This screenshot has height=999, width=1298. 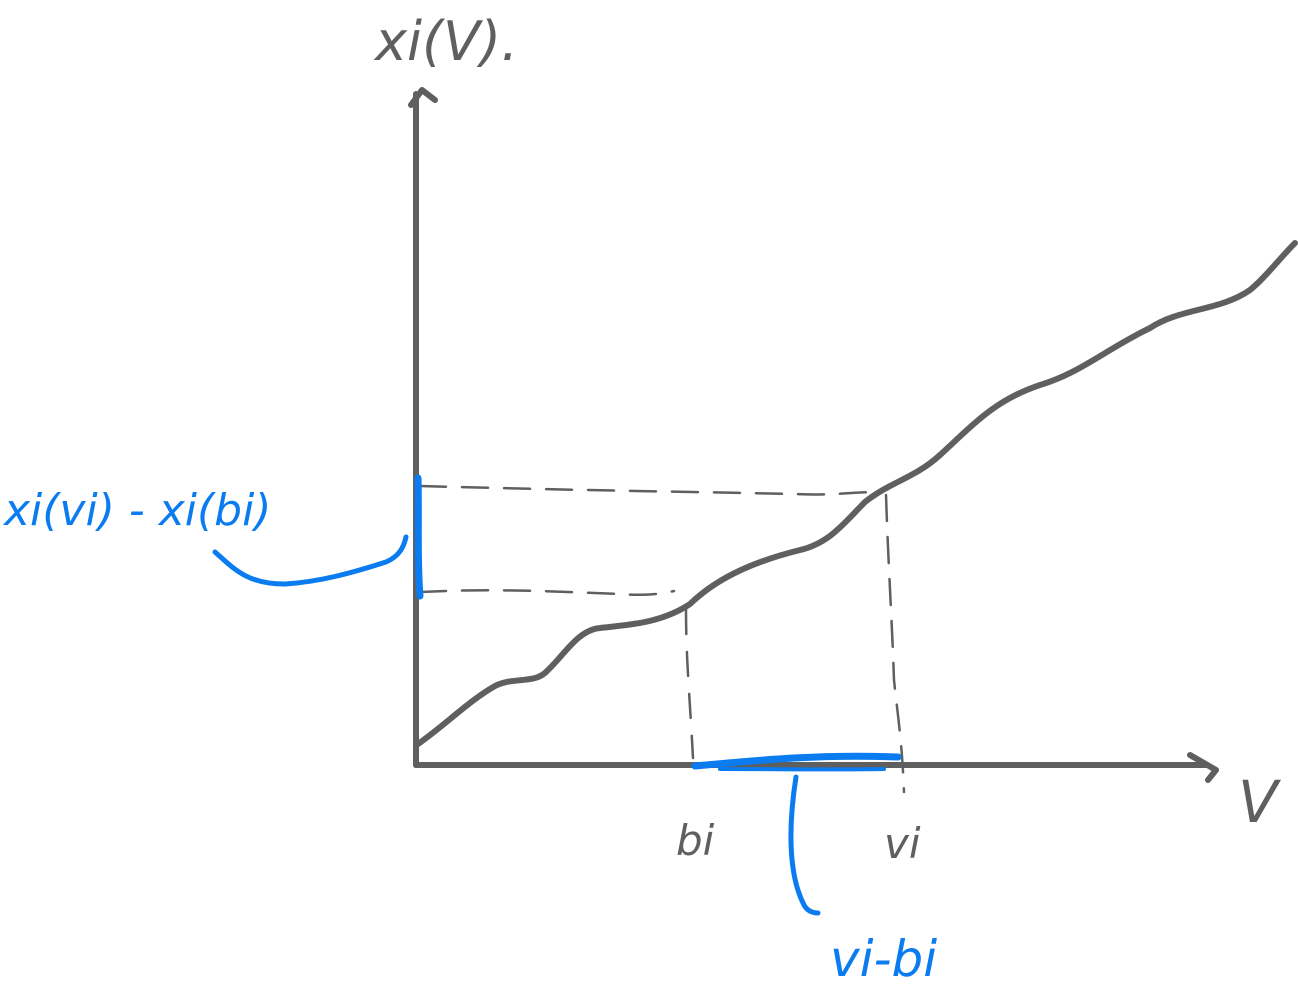 I want to click on dashed-line-bi-vertical, so click(x=689, y=684).